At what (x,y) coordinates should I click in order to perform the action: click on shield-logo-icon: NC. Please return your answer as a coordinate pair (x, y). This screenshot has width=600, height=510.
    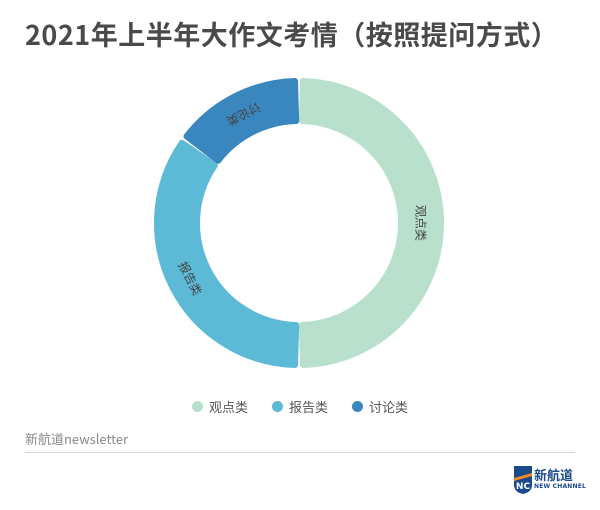
    Looking at the image, I should click on (523, 480).